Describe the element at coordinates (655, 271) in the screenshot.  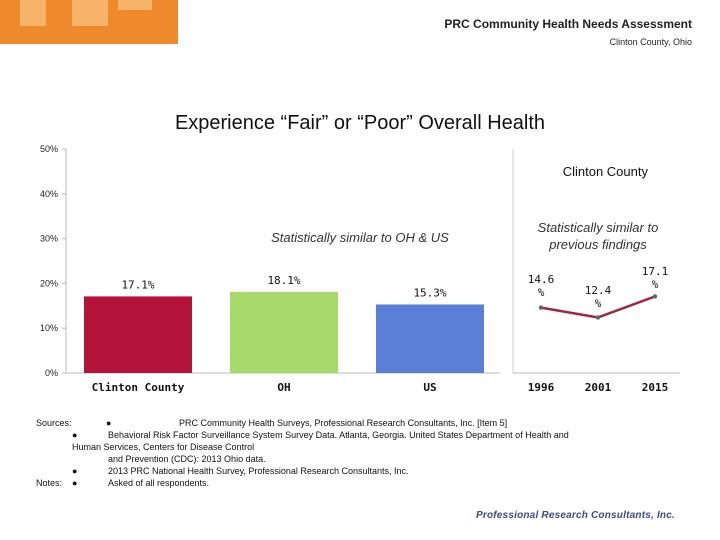
I see `trend-value-label: 17.1` at that location.